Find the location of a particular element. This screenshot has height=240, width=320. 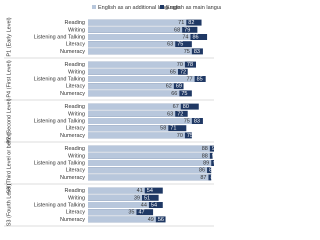

value-label: 49 is located at coordinates (151, 220).